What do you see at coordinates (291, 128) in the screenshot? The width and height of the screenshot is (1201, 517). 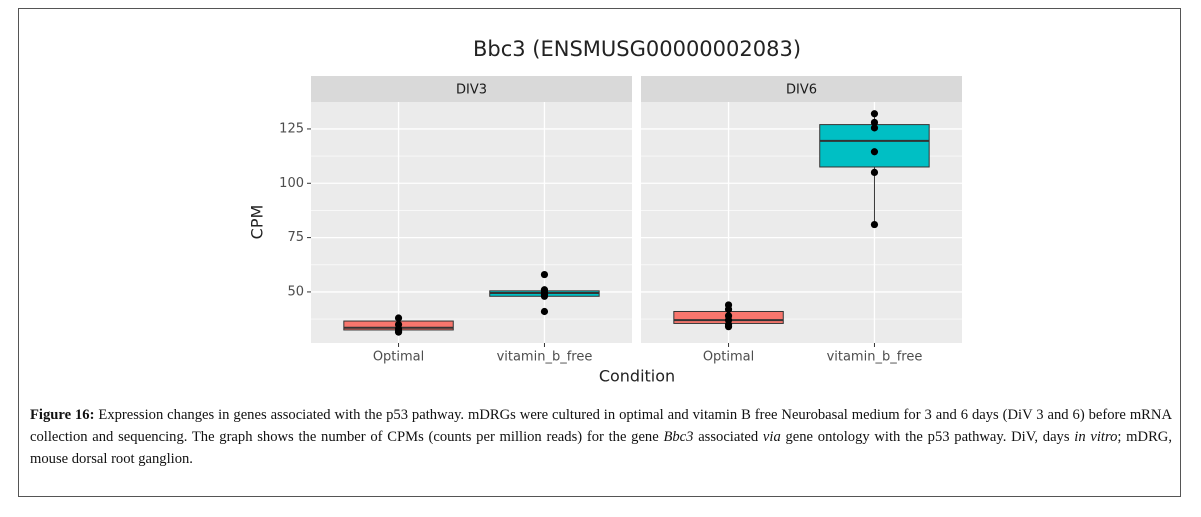 I see `y-tick-label: 125` at bounding box center [291, 128].